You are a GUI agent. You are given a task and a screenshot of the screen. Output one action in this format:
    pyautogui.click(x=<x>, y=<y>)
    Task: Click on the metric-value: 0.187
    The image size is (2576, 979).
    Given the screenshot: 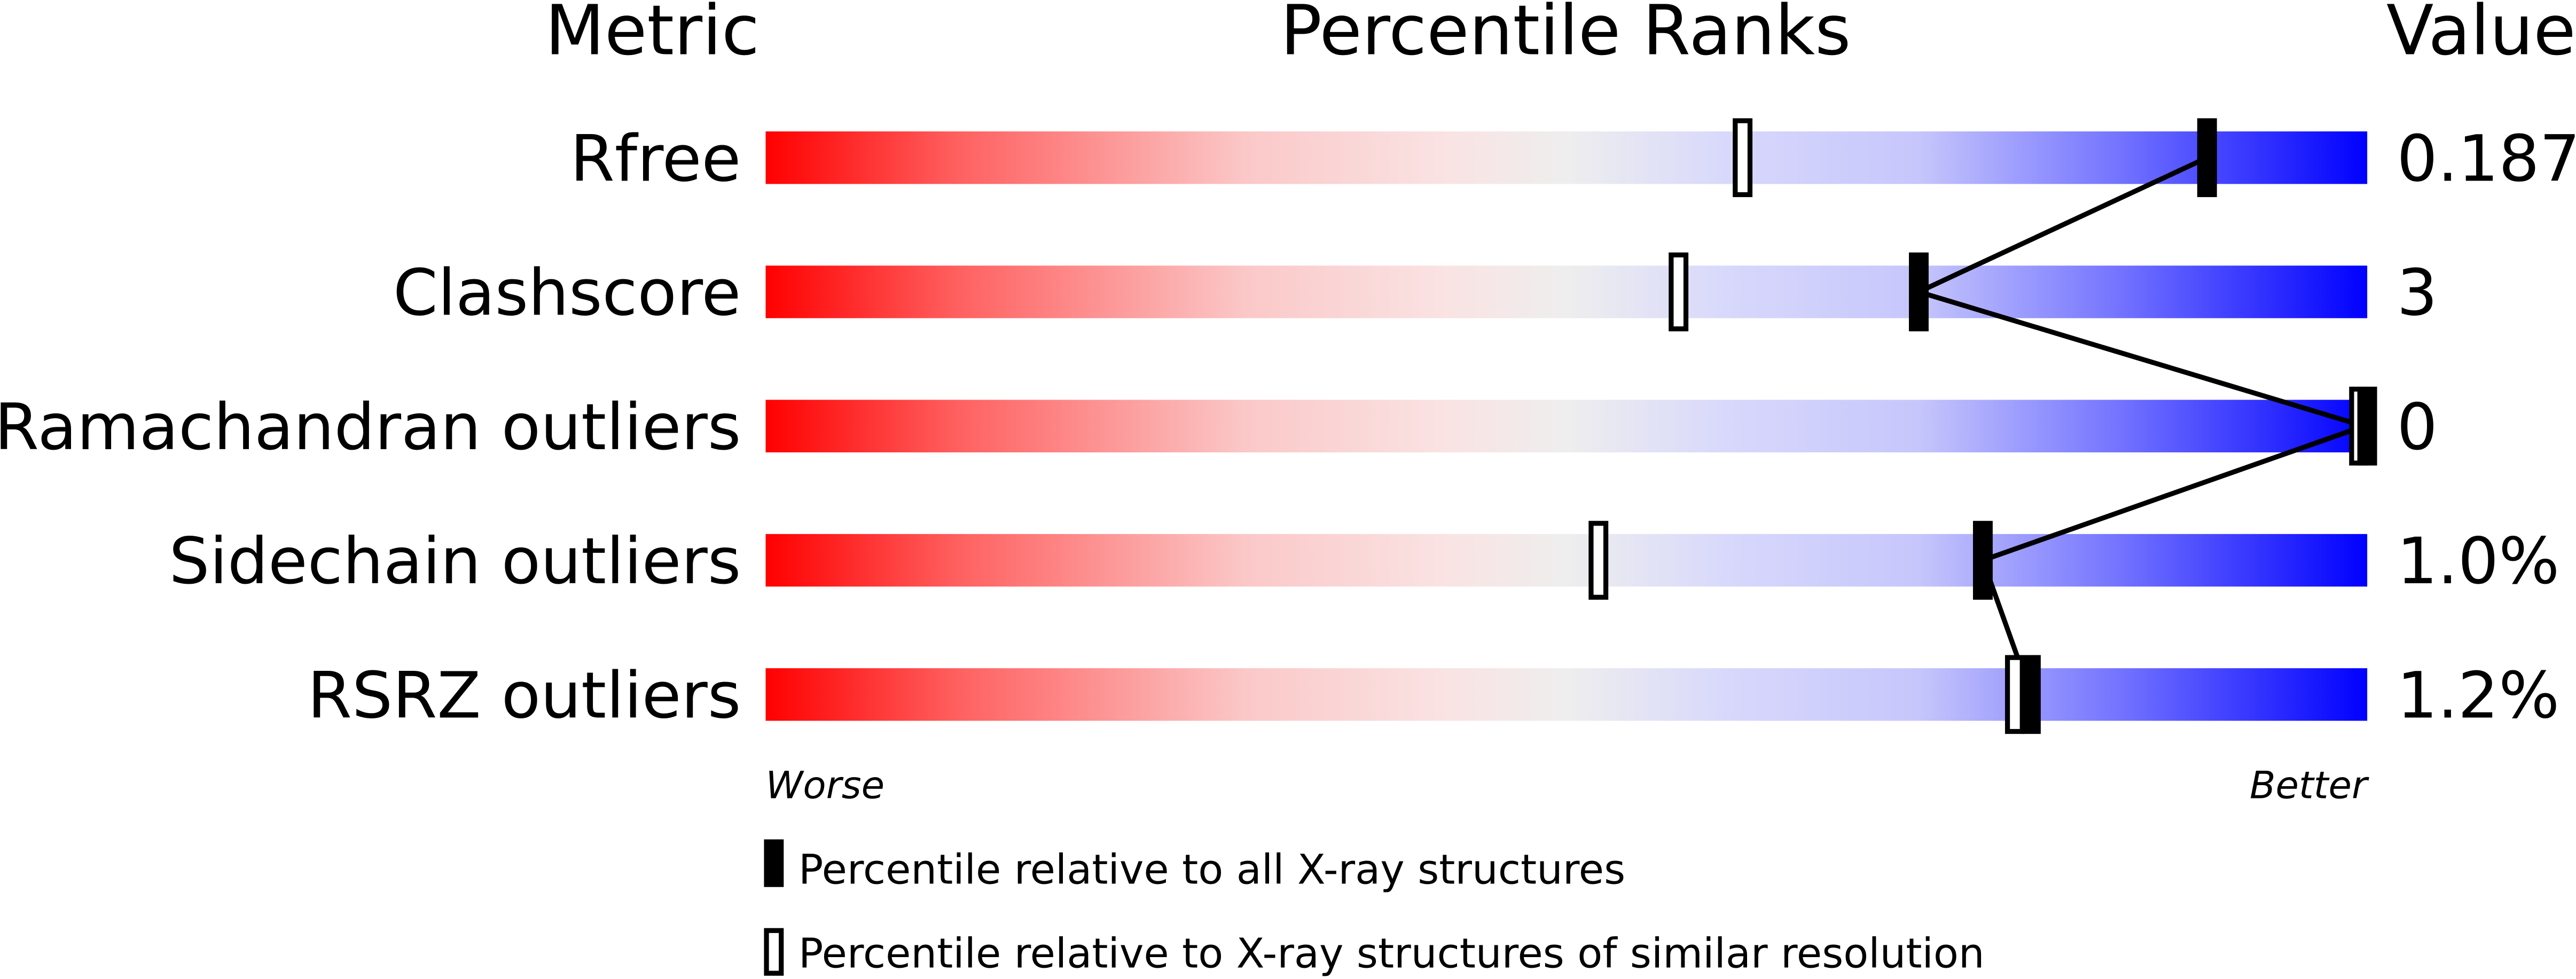 What is the action you would take?
    pyautogui.click(x=2486, y=159)
    